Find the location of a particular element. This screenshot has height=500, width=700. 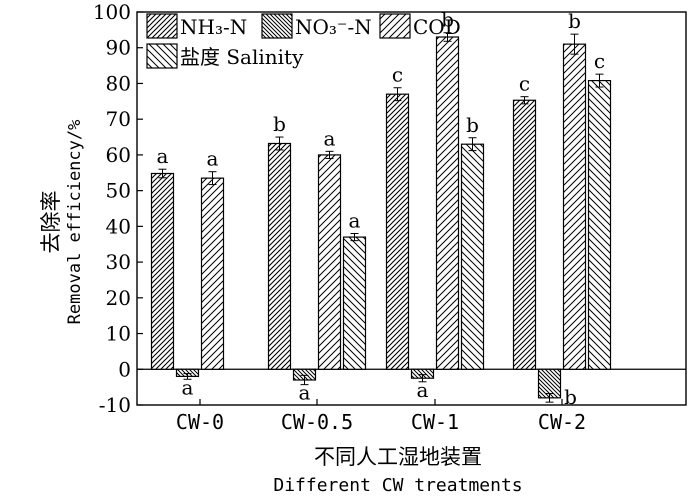

x-axis: CW-0 CW-0.5 CW-1 CW-2 is located at coordinates (381, 416).